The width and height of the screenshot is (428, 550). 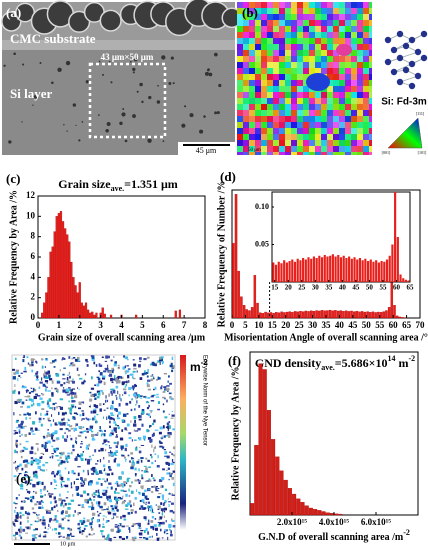 I want to click on text-part: 14, so click(x=391, y=358).